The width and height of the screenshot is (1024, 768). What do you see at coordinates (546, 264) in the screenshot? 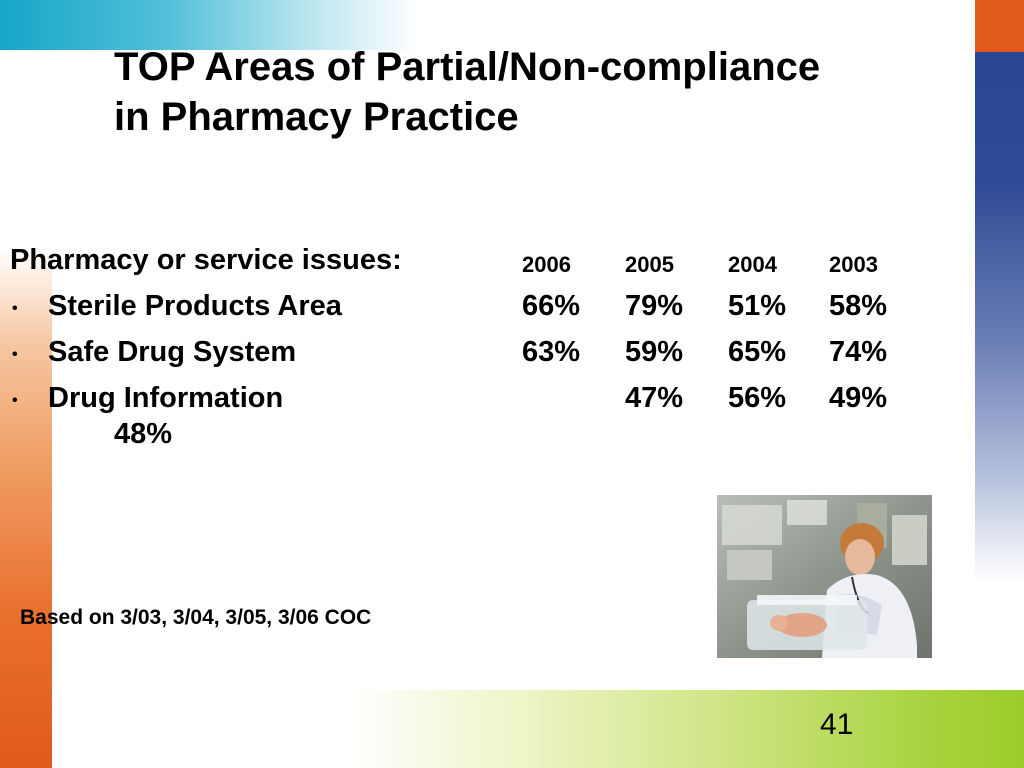
I see `year-header: 2006` at bounding box center [546, 264].